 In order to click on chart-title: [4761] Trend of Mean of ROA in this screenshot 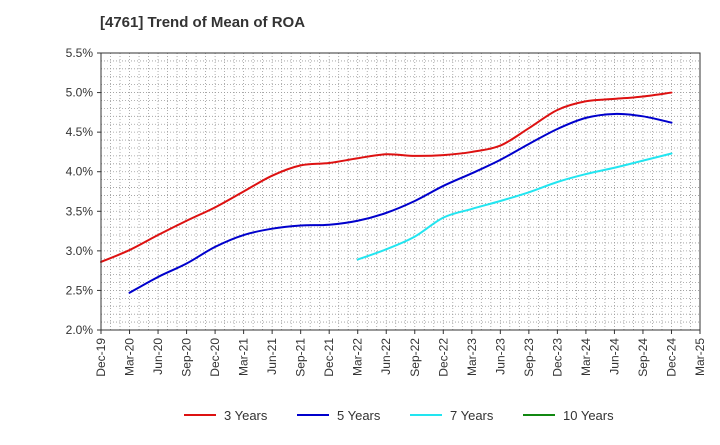, I will do `click(203, 22)`.